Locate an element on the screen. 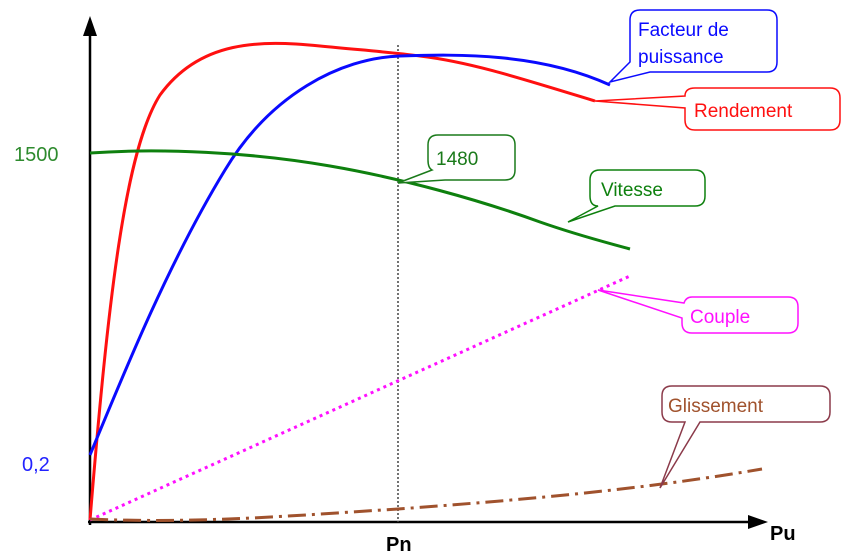  callout-label-glissement: Glissement is located at coordinates (716, 406).